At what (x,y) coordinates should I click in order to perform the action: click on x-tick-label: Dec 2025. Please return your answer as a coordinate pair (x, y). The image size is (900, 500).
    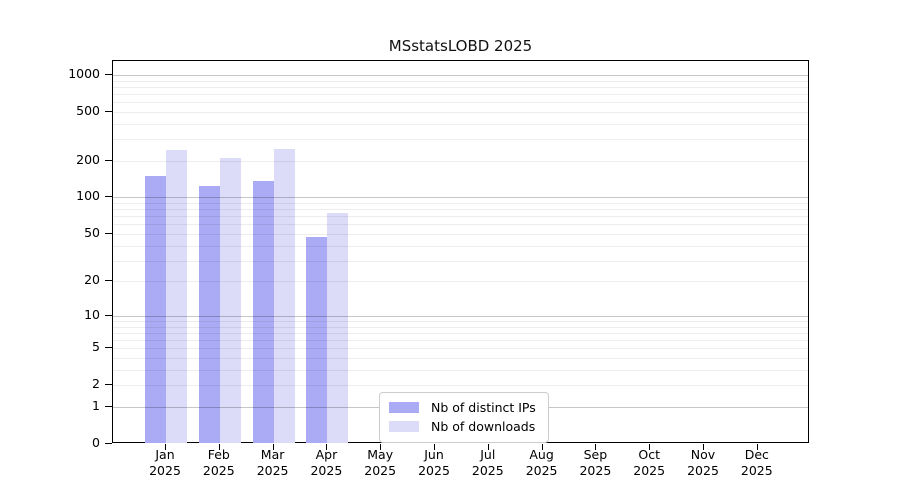
    Looking at the image, I should click on (757, 462).